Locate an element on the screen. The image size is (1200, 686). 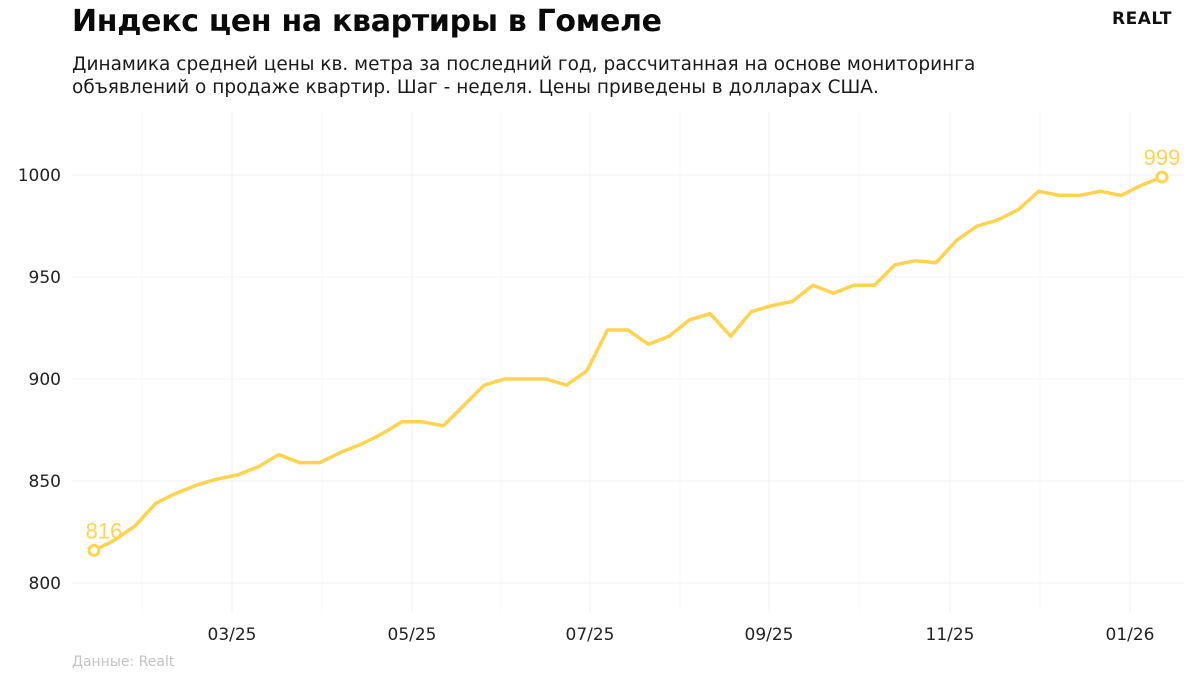
data-source: Данные: Realt is located at coordinates (123, 662).